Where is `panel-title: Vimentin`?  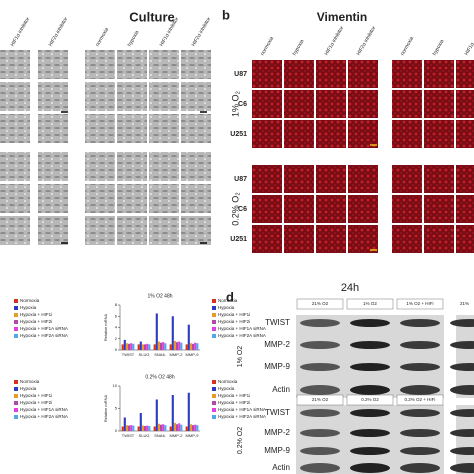 panel-title: Vimentin is located at coordinates (342, 17).